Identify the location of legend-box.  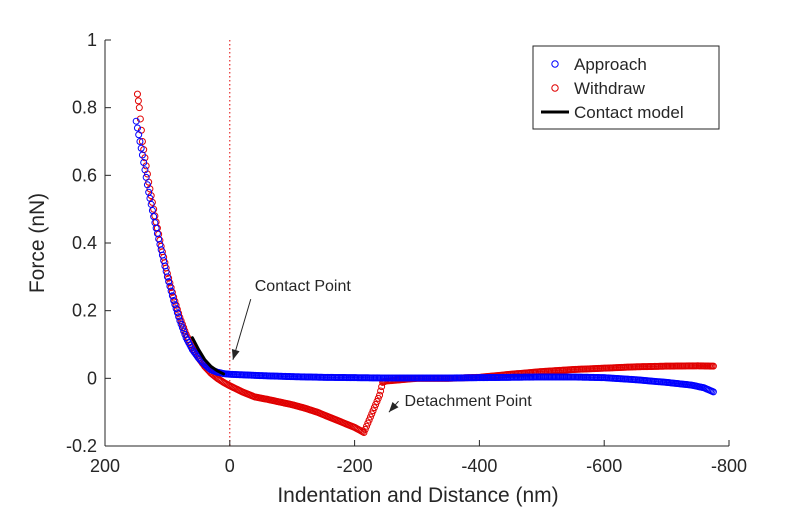
(626, 87).